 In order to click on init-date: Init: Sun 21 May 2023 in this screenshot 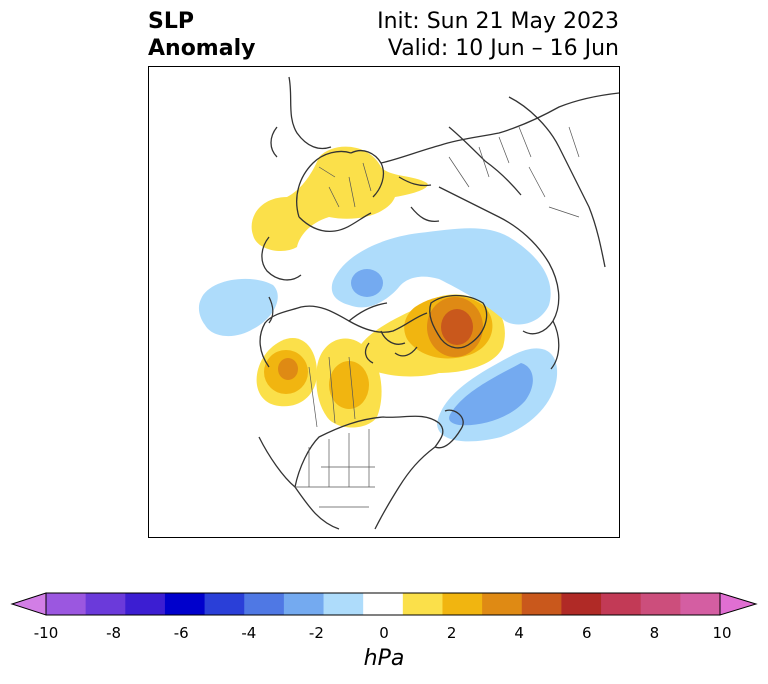, I will do `click(498, 21)`.